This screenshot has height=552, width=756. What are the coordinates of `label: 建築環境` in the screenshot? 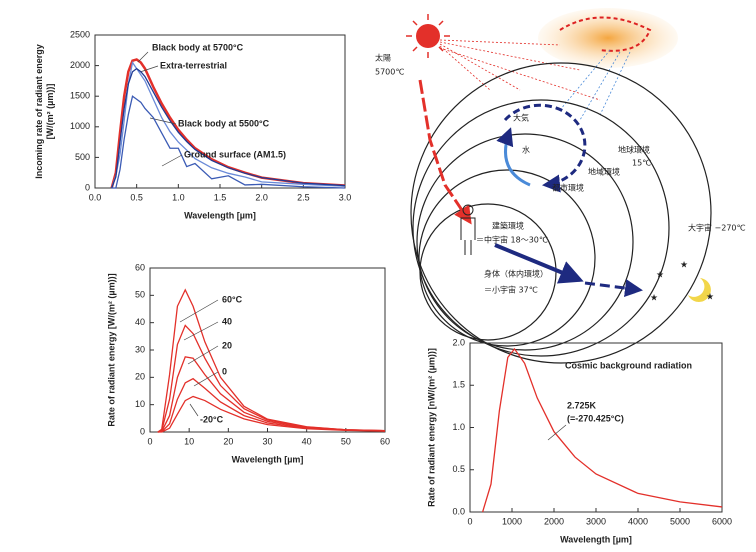 It's located at (508, 226).